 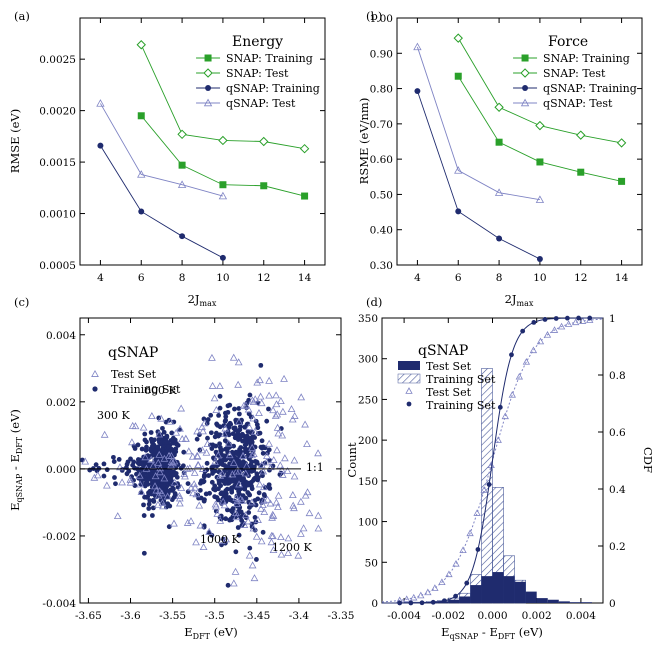 I want to click on x-tick-label: 0.000, so click(x=492, y=616).